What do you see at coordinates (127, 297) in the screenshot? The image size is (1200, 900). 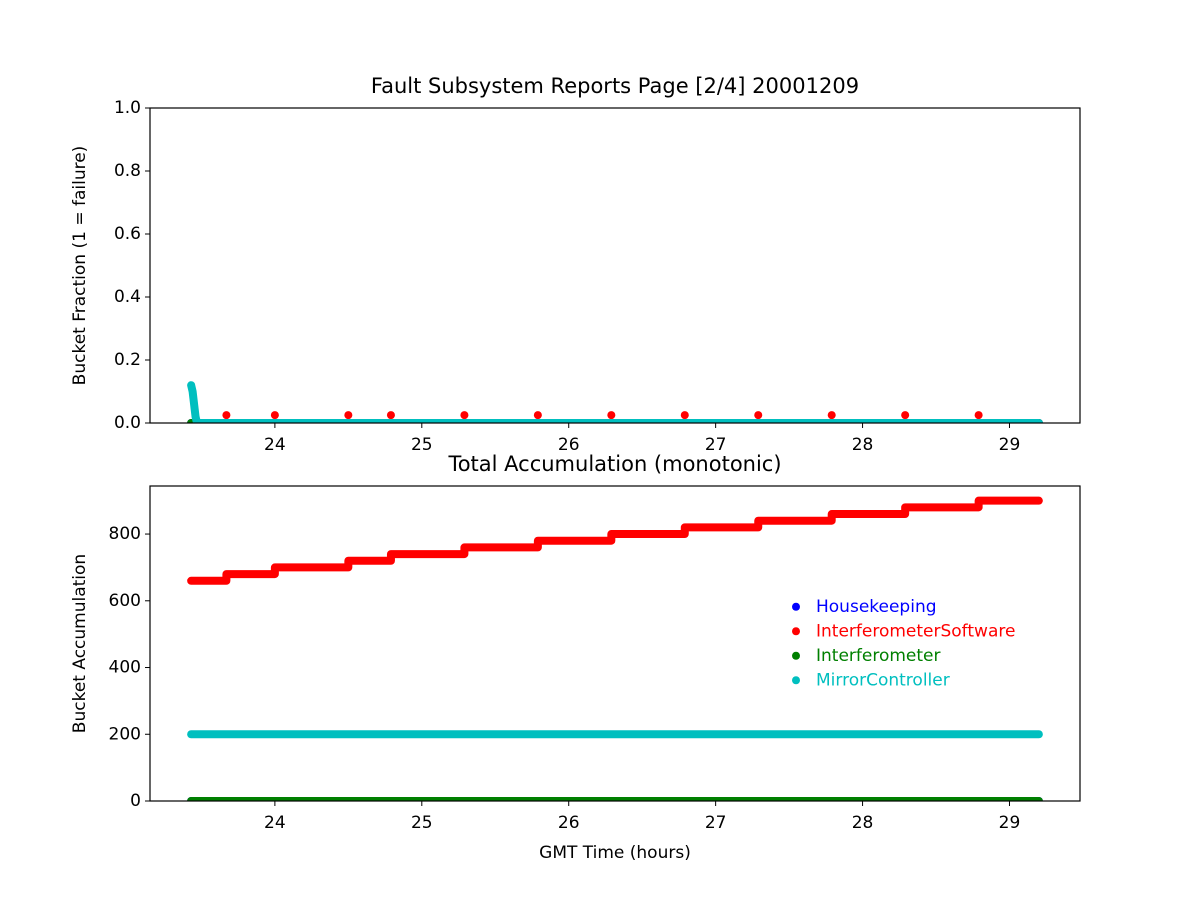 I see `y-tick-label: 0.4` at bounding box center [127, 297].